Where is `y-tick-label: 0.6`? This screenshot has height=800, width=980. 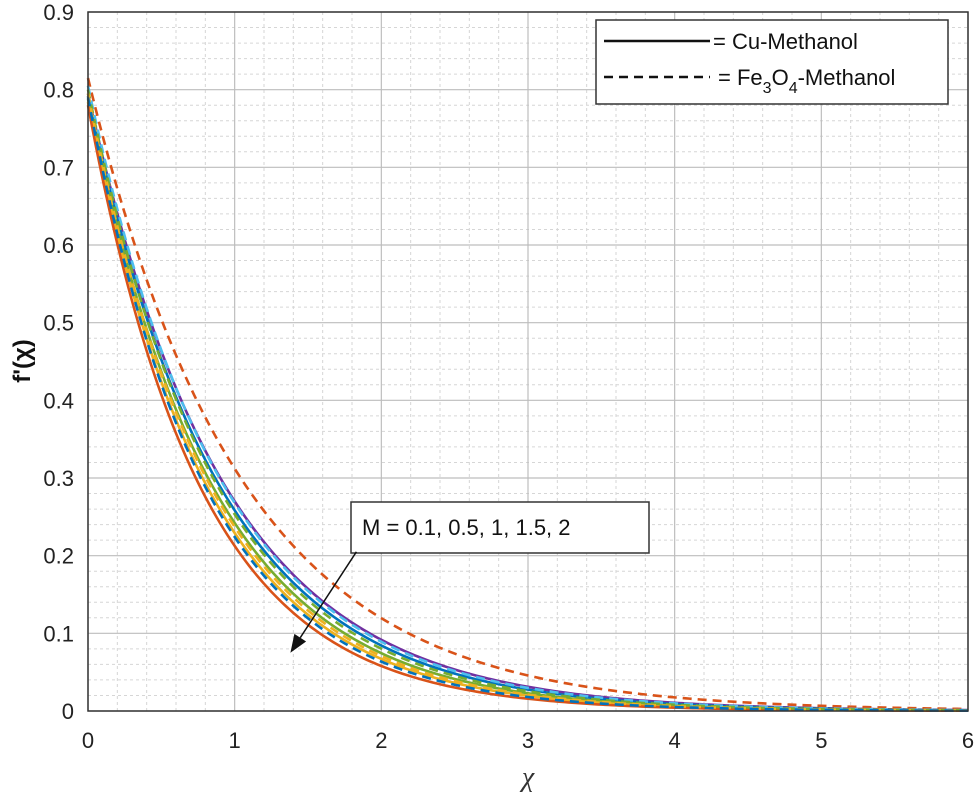
y-tick-label: 0.6 is located at coordinates (58, 245).